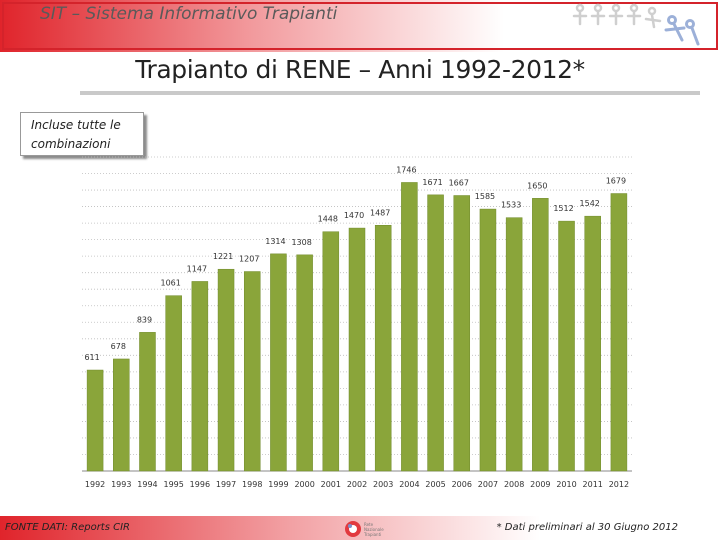  I want to click on rete-trapianti-logo-icon: Rete Nazionale Trapianti, so click(364, 529).